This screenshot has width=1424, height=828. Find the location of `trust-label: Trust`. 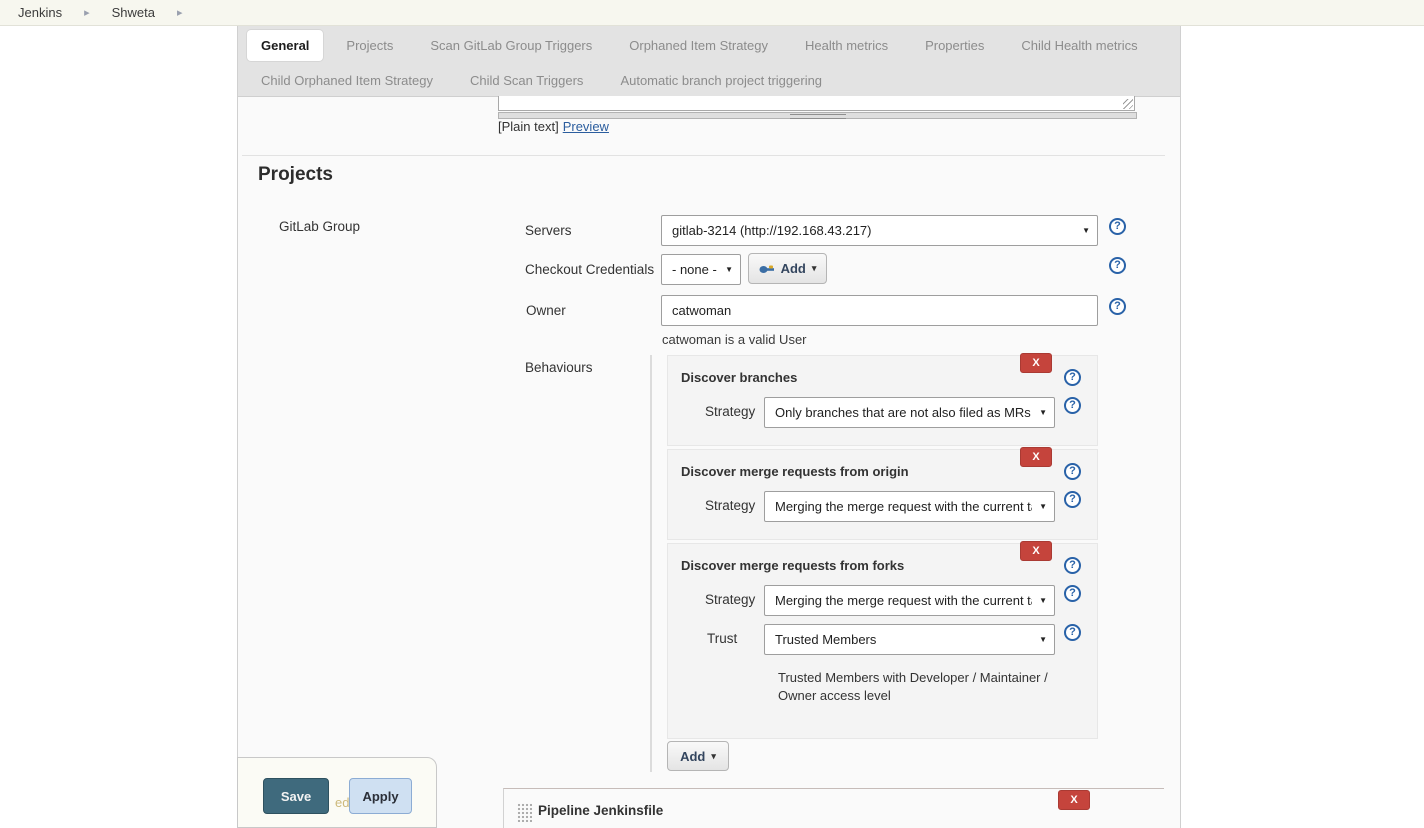

trust-label: Trust is located at coordinates (722, 638).